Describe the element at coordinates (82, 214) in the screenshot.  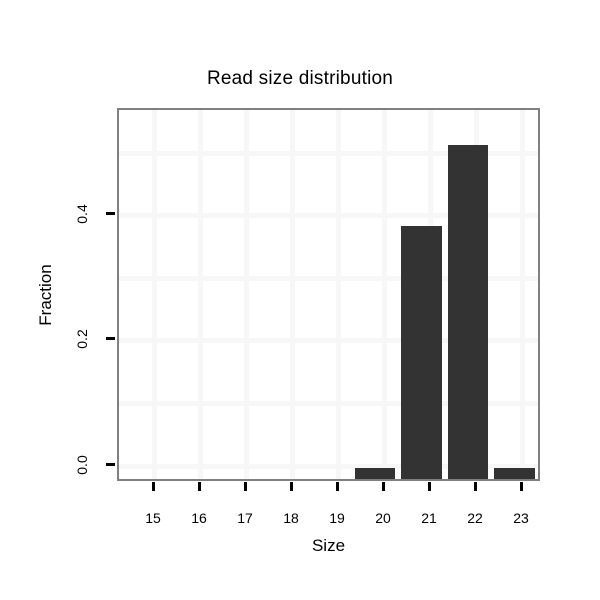
I see `y-tick-label: 0.4` at that location.